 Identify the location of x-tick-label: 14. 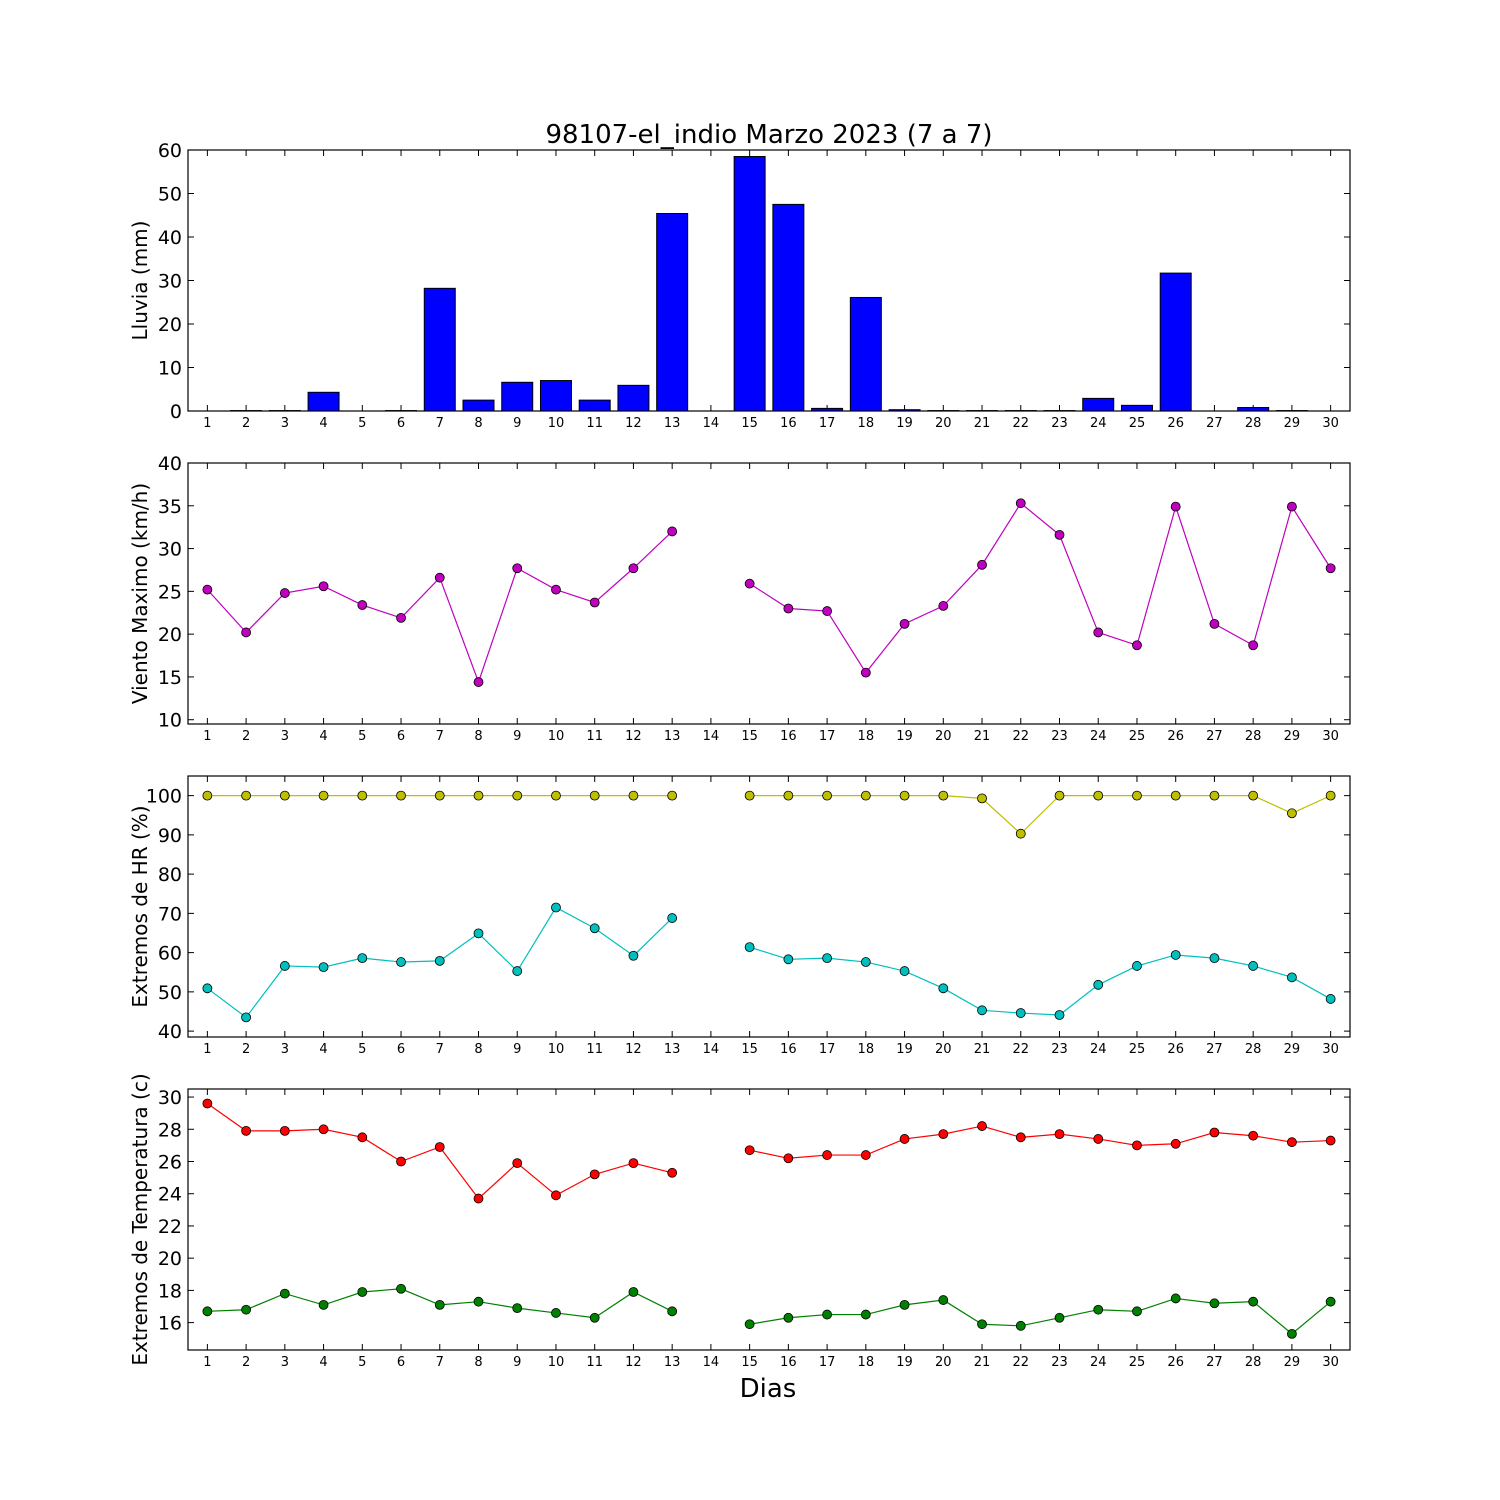
(711, 423).